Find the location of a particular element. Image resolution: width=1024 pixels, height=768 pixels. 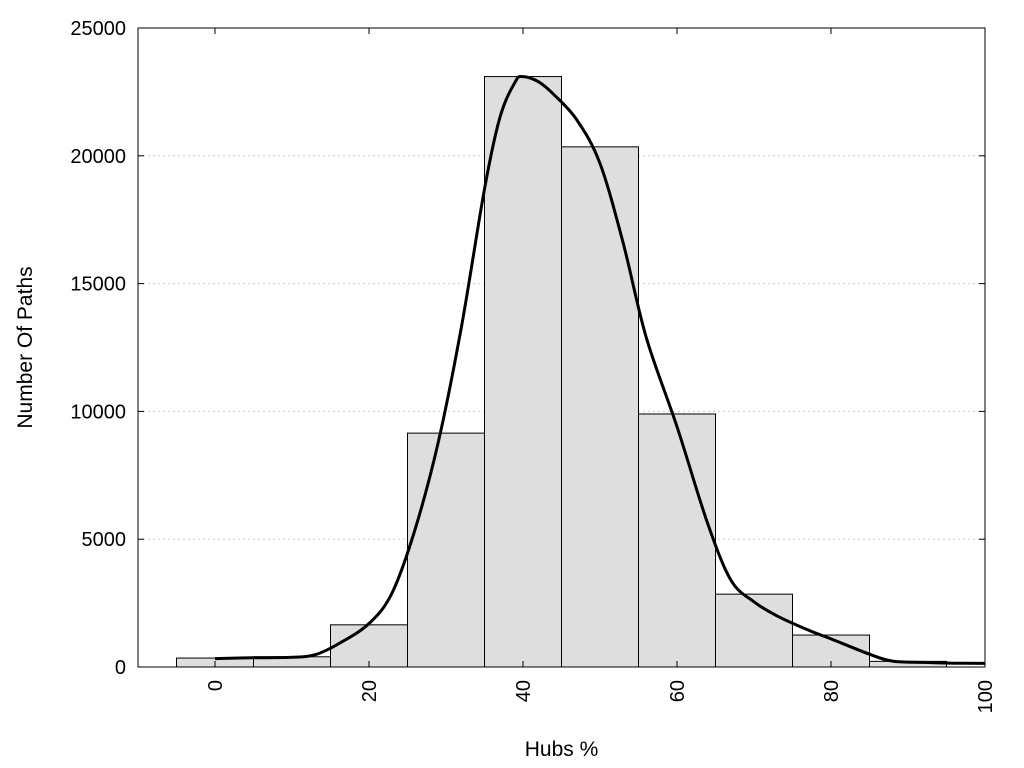

y-tick-label: 0 is located at coordinates (120, 668).